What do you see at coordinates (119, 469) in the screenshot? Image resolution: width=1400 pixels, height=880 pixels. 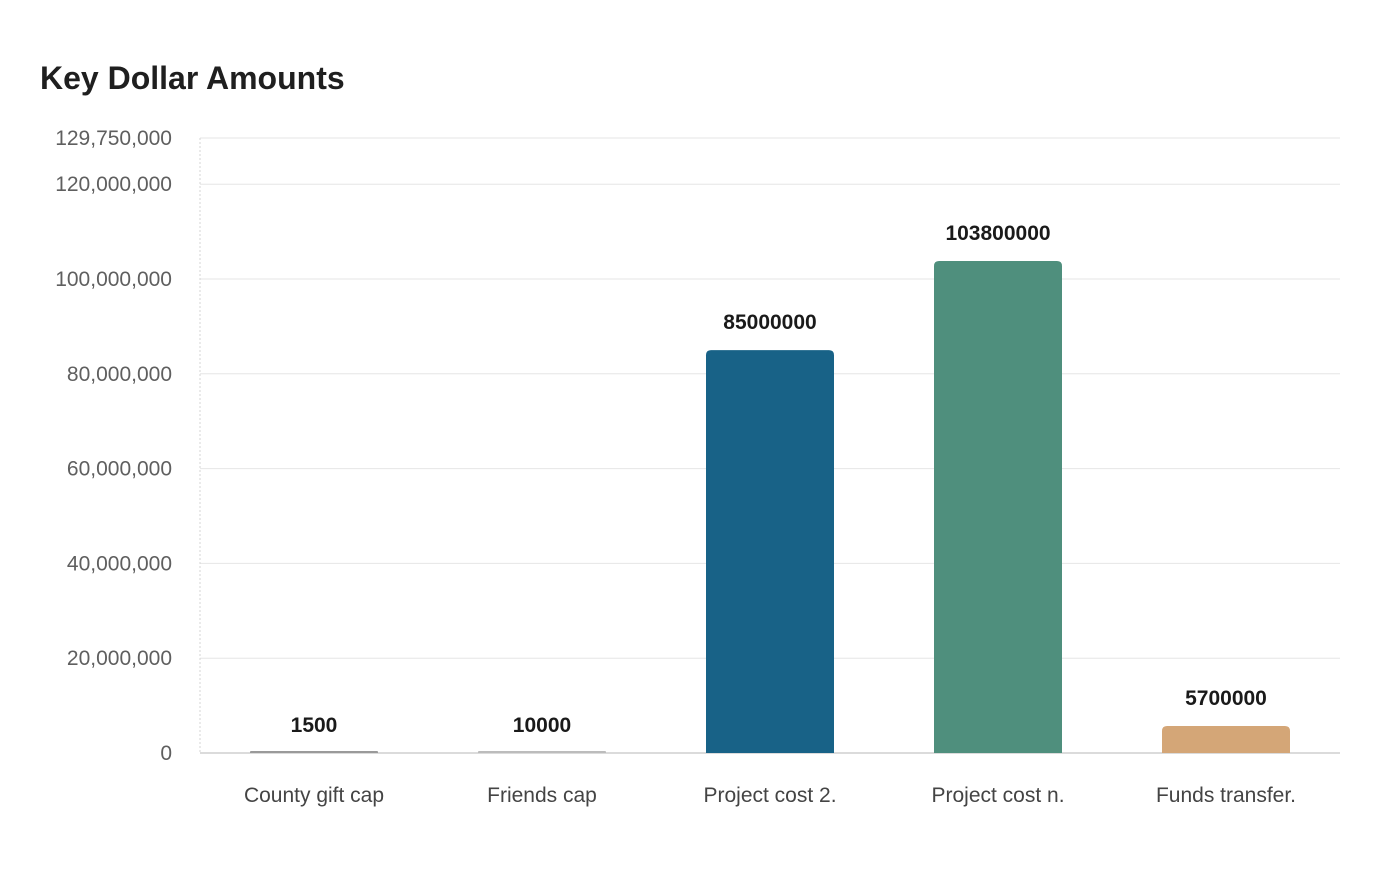 I see `y-tick-label: 60,000,000` at bounding box center [119, 469].